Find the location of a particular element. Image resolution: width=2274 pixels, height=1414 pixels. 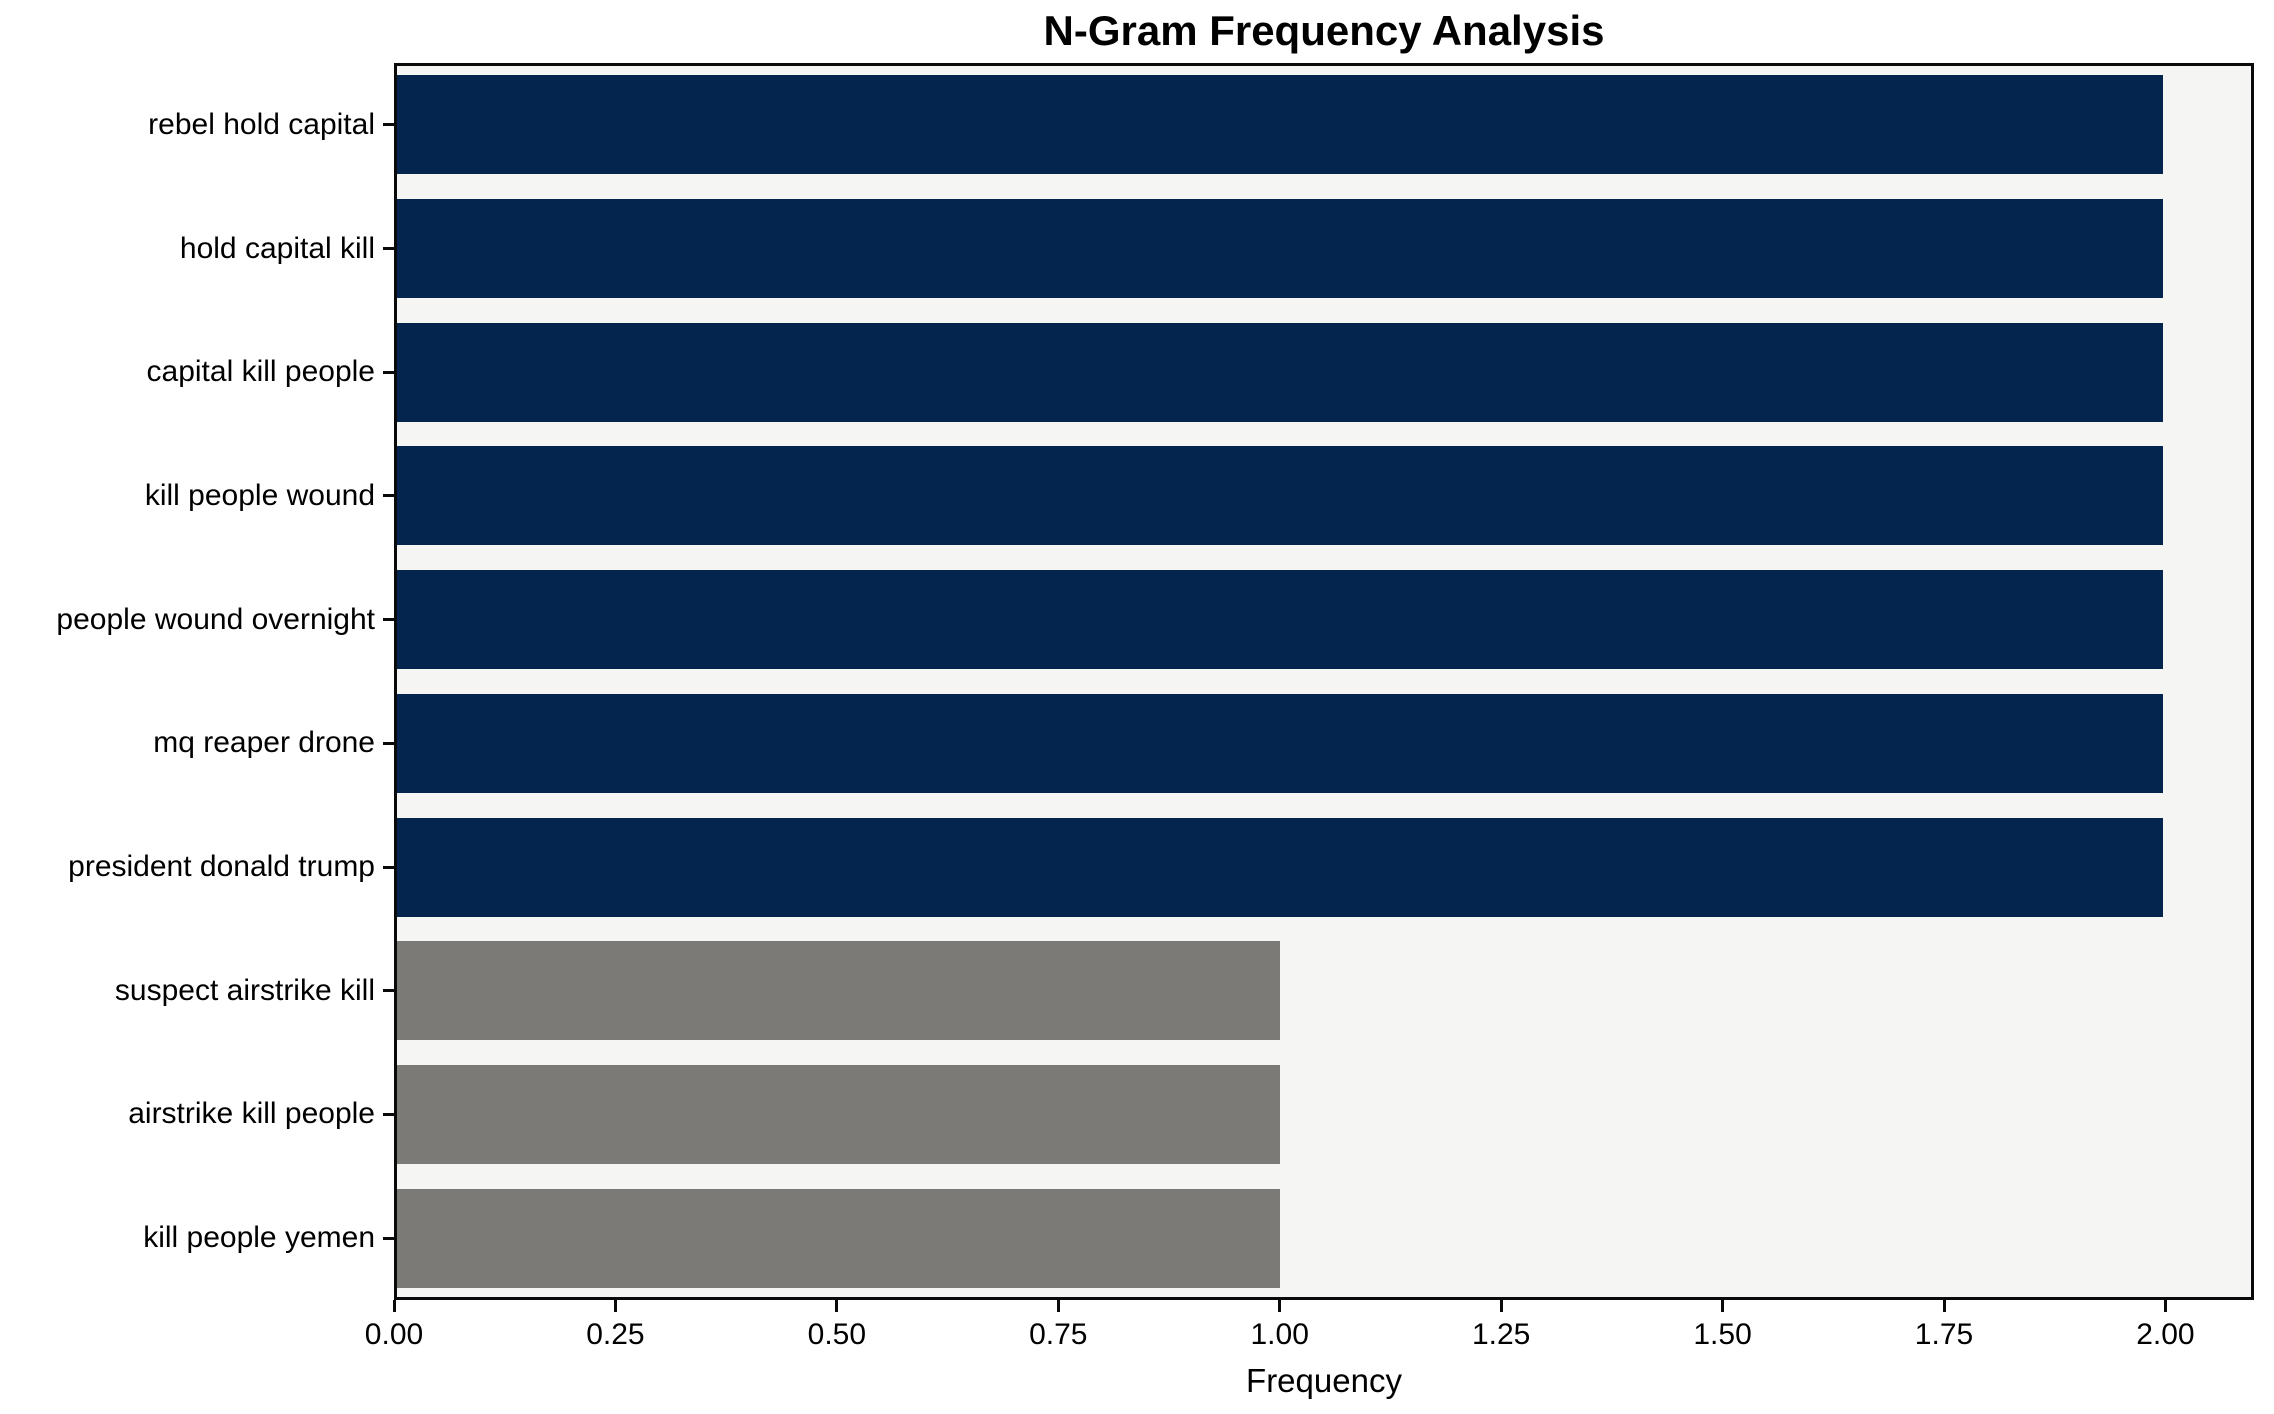

x-tick-label: 0.00 is located at coordinates (394, 1334).